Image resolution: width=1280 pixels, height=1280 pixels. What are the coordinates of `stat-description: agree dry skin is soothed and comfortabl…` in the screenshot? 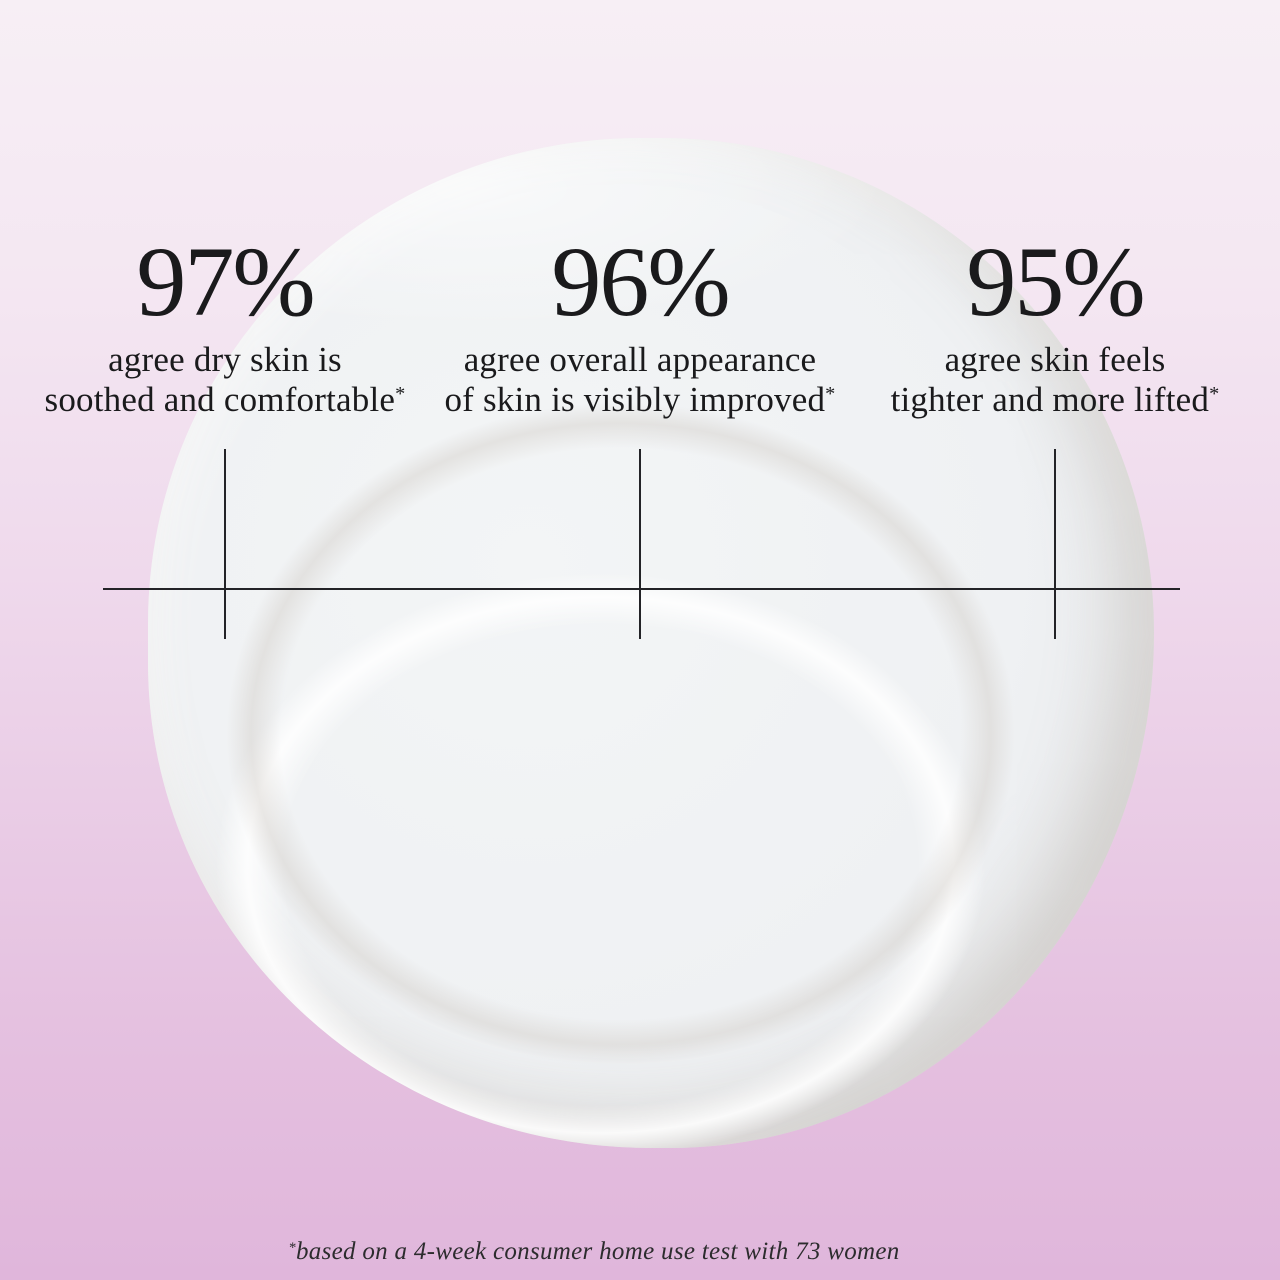 It's located at (227, 382).